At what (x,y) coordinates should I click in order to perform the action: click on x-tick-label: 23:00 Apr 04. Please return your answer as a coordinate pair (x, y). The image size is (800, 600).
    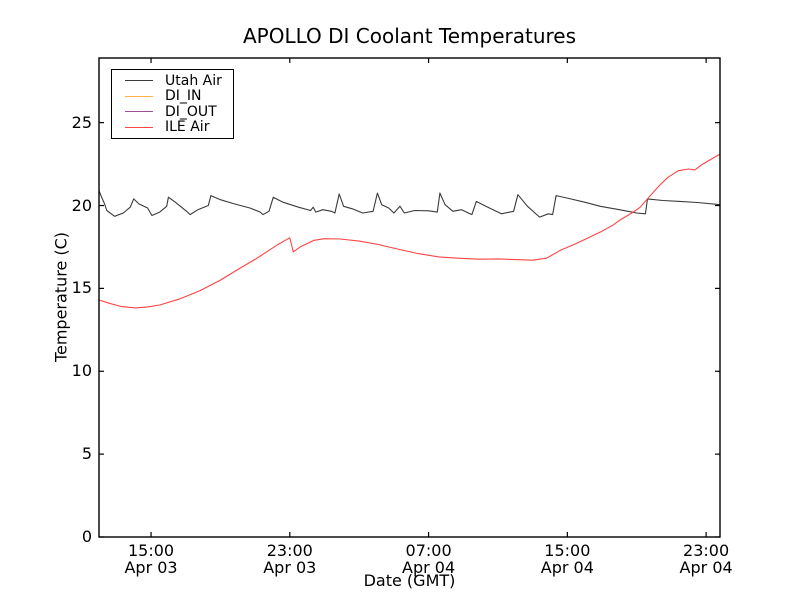
    Looking at the image, I should click on (706, 559).